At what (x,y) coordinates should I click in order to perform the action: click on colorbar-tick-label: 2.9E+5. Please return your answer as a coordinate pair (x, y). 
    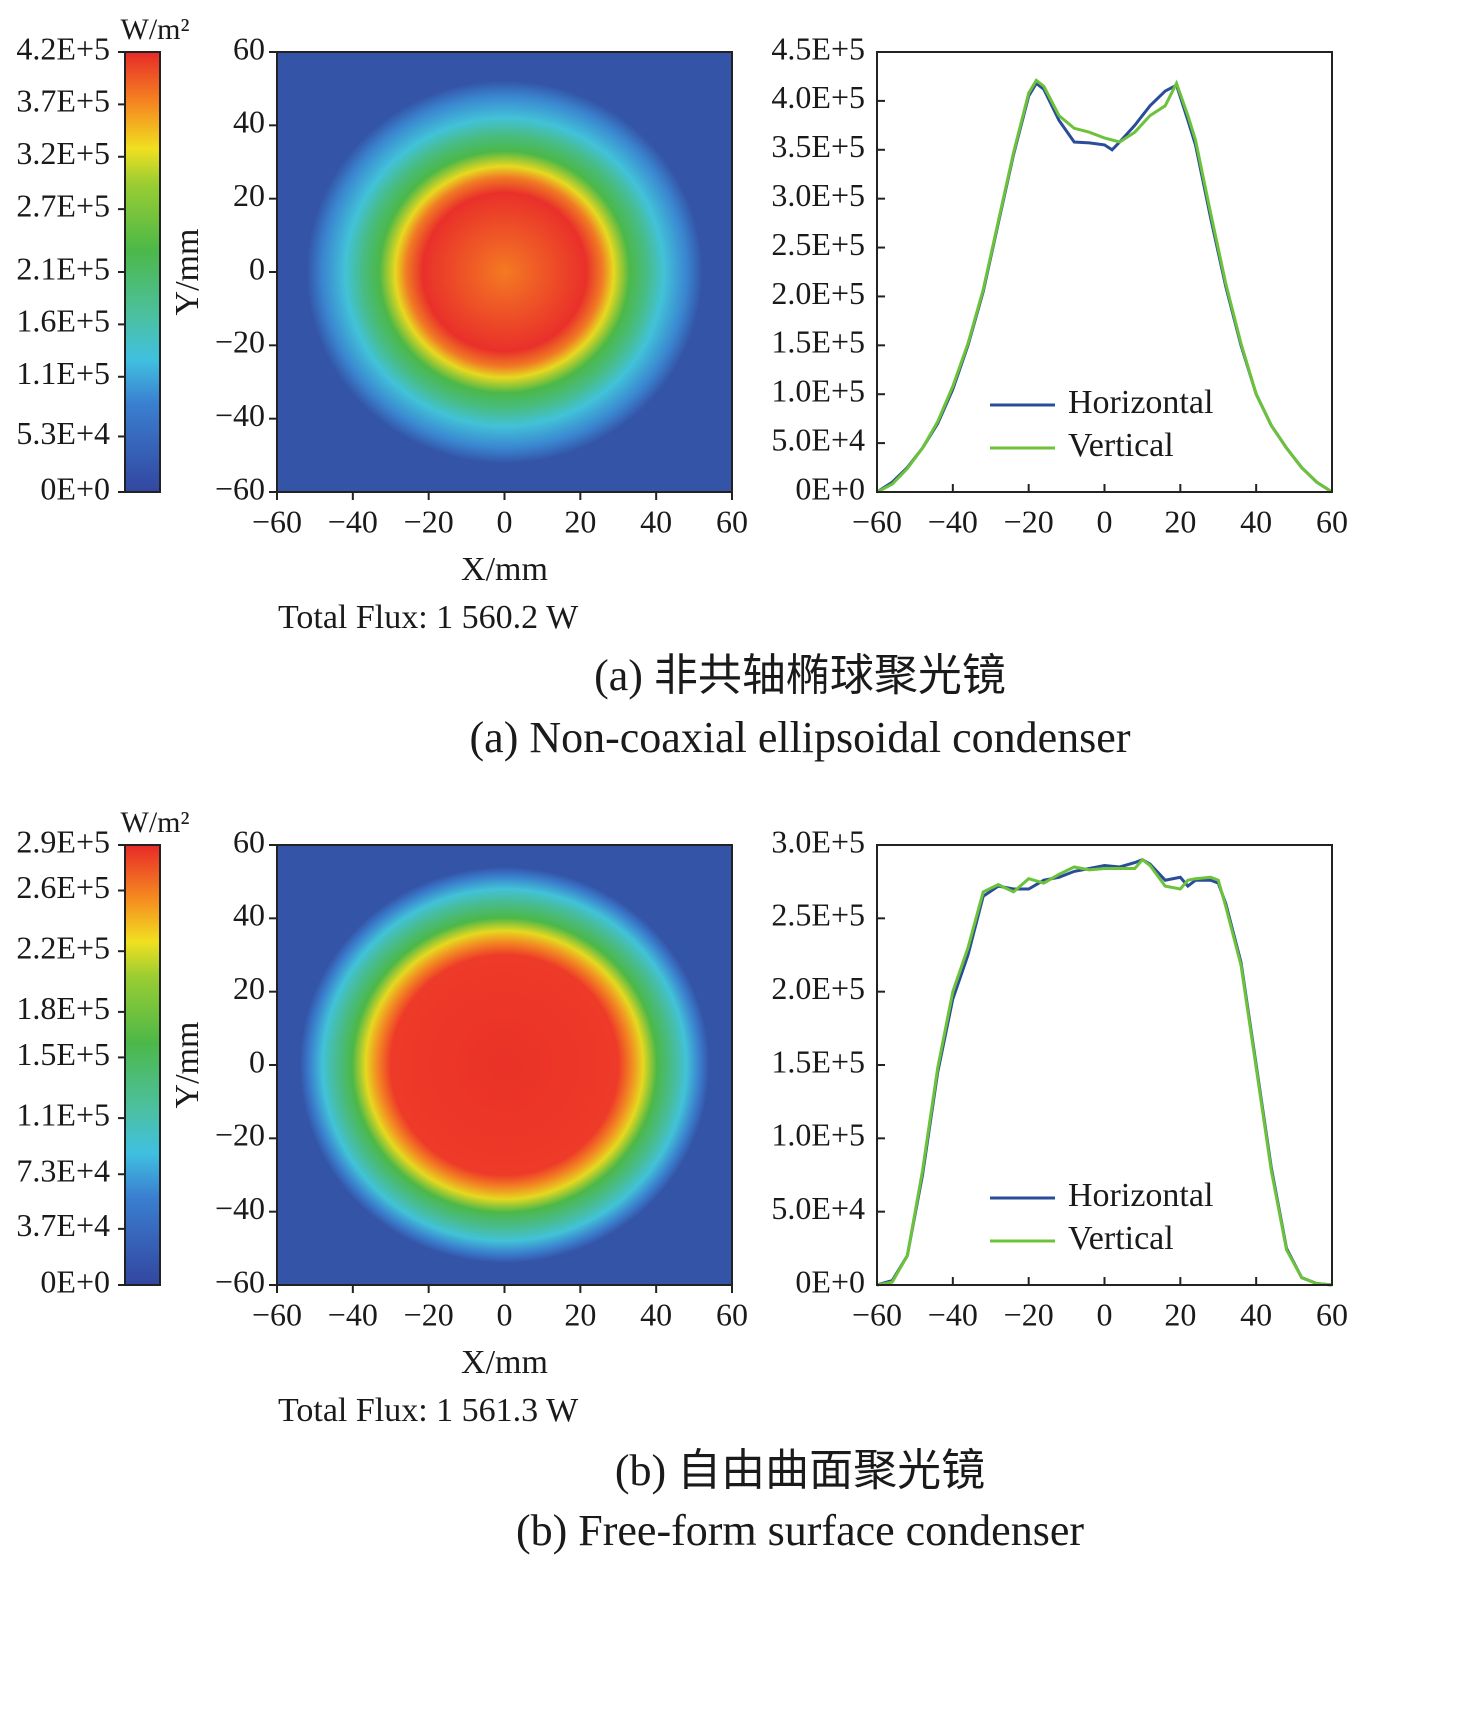
    Looking at the image, I should click on (63, 841).